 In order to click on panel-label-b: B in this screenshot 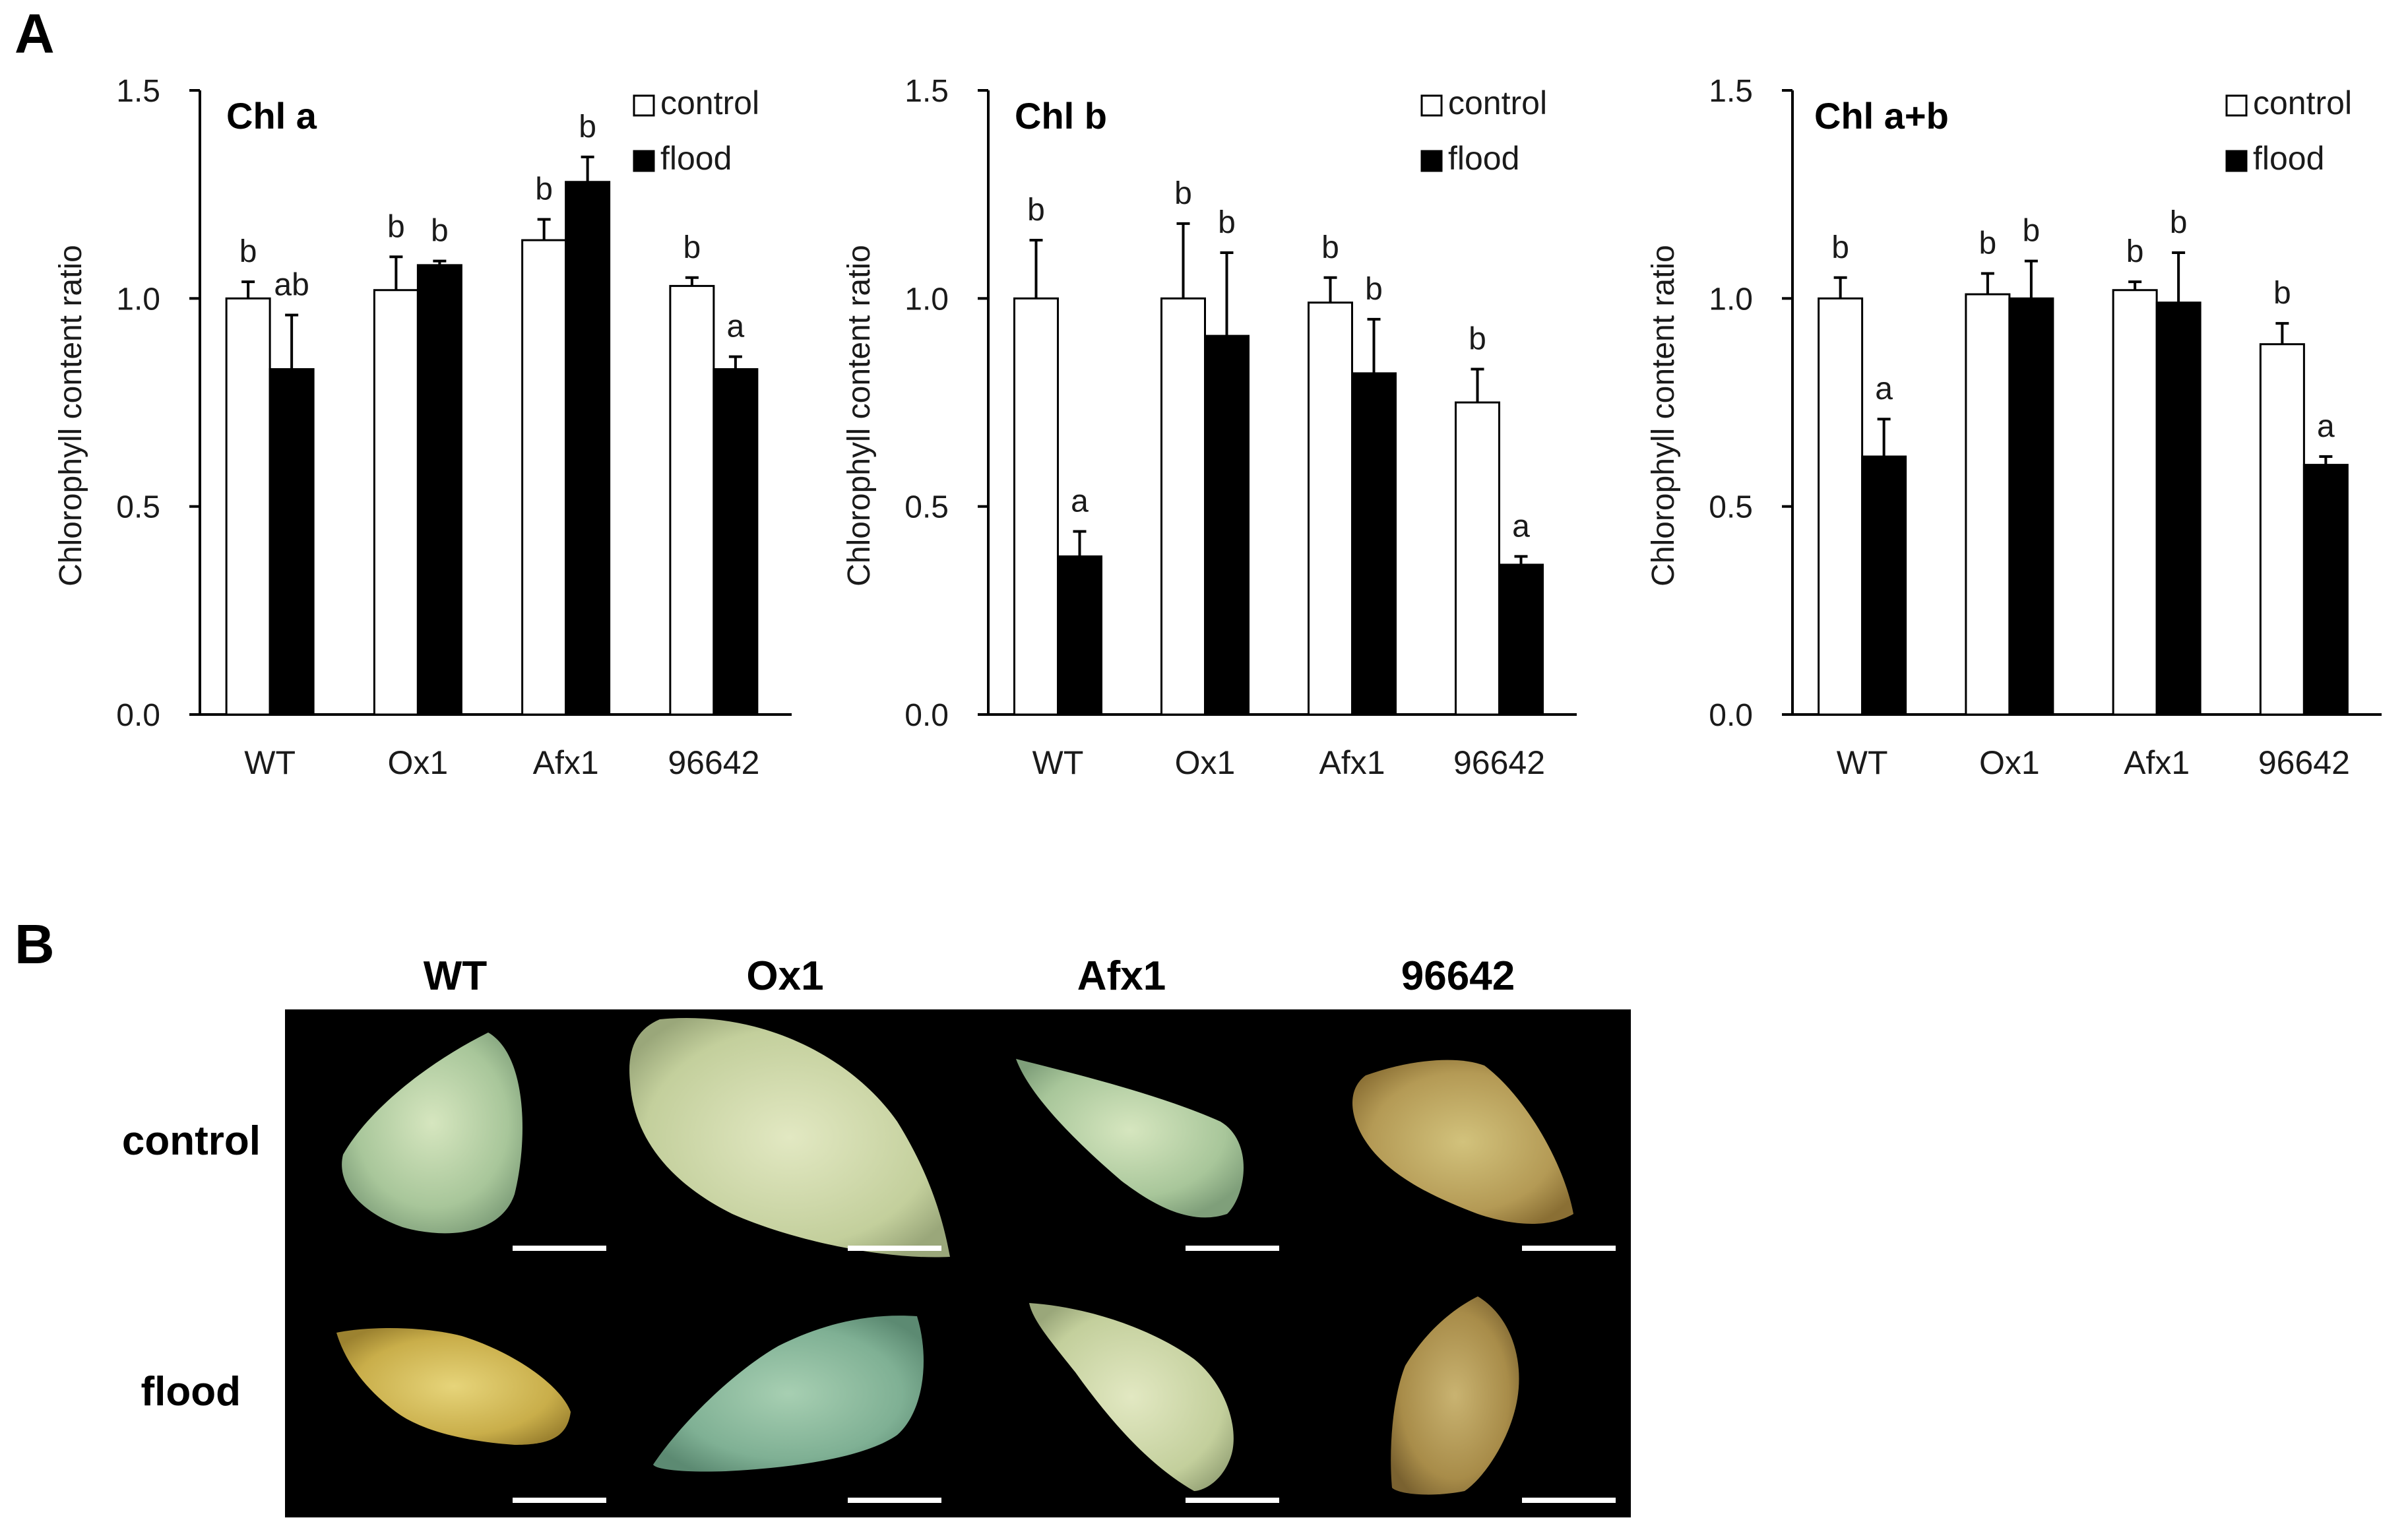, I will do `click(35, 944)`.